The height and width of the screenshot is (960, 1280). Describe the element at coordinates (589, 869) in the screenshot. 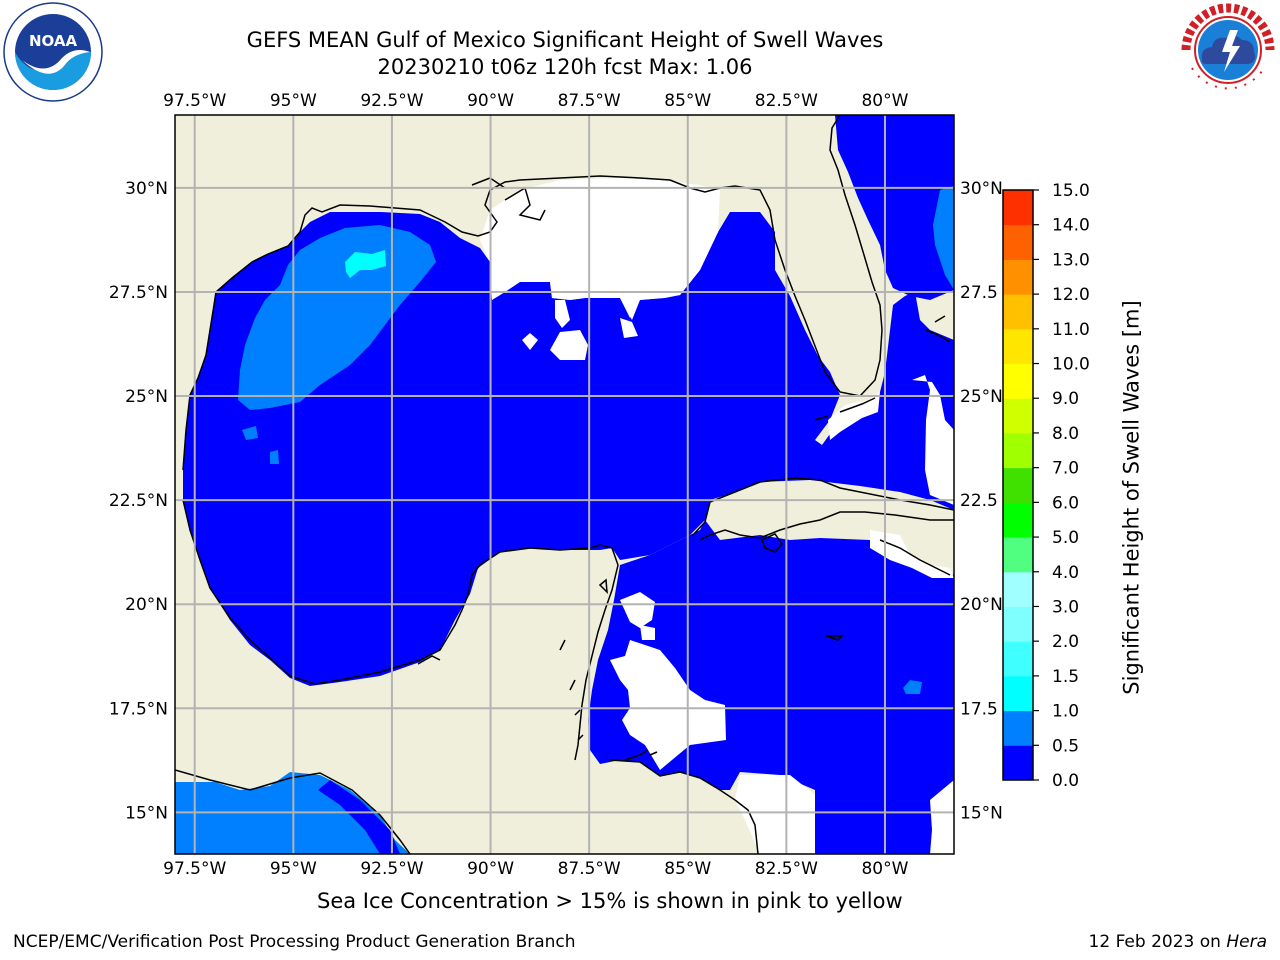

I see `lon-tick-bottom-4: 87.5°W` at that location.